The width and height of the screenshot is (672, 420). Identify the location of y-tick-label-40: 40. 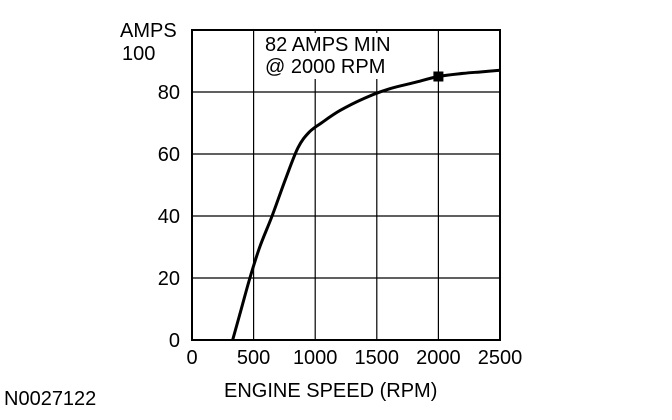
(169, 217).